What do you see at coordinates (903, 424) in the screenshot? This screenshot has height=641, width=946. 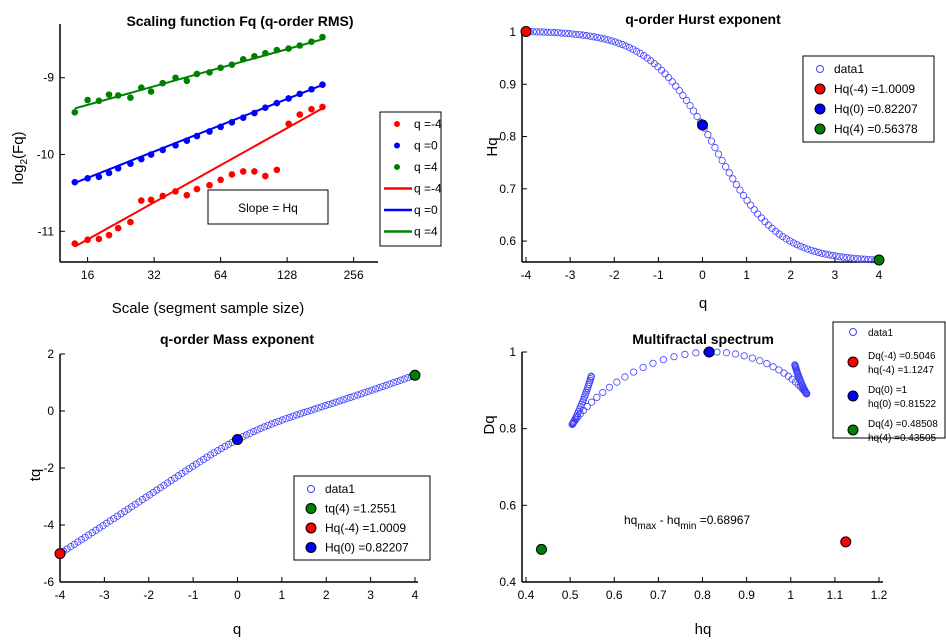 I see `legend-label: Dq(4) =0.48508` at bounding box center [903, 424].